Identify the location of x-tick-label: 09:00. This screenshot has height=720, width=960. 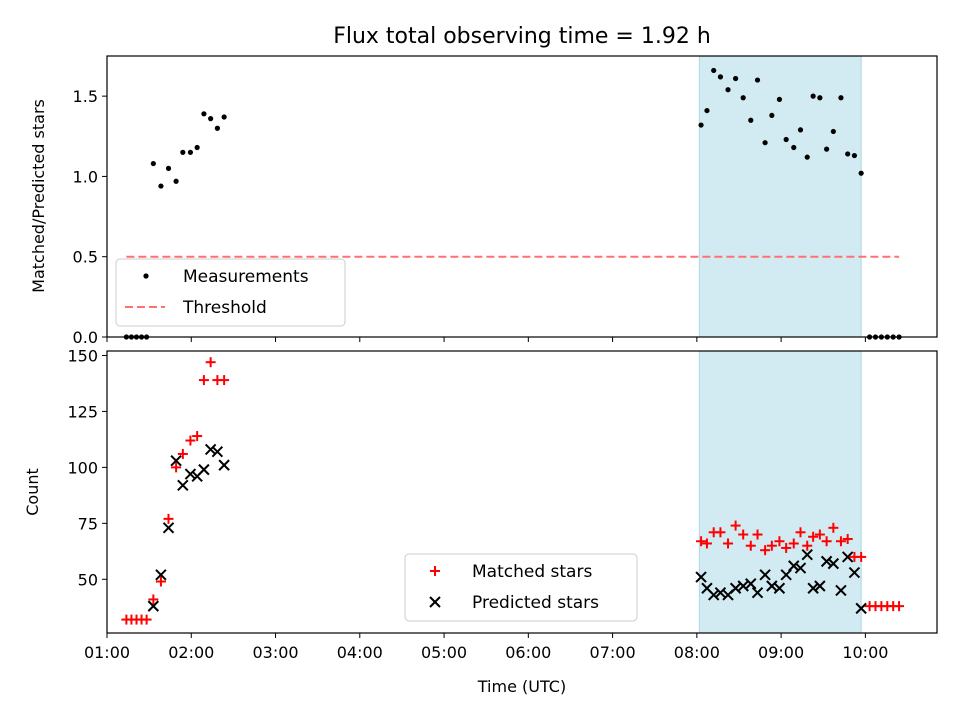
(781, 652).